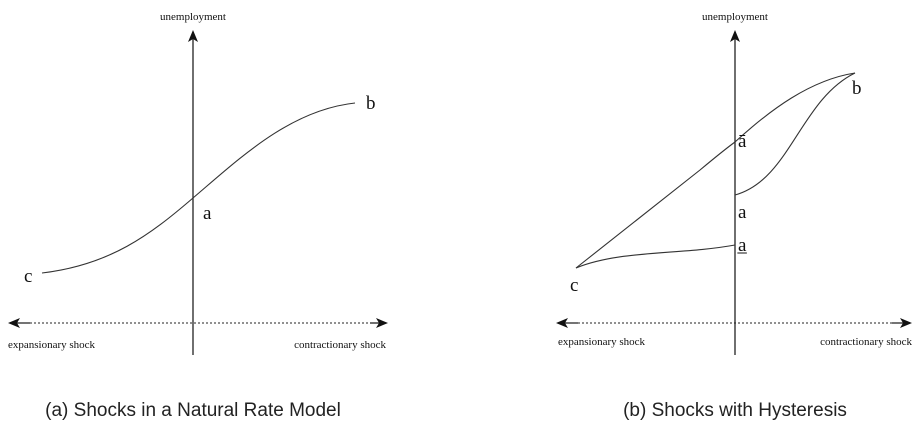  I want to click on caption: (b) Shocks with Hysteresis, so click(735, 410).